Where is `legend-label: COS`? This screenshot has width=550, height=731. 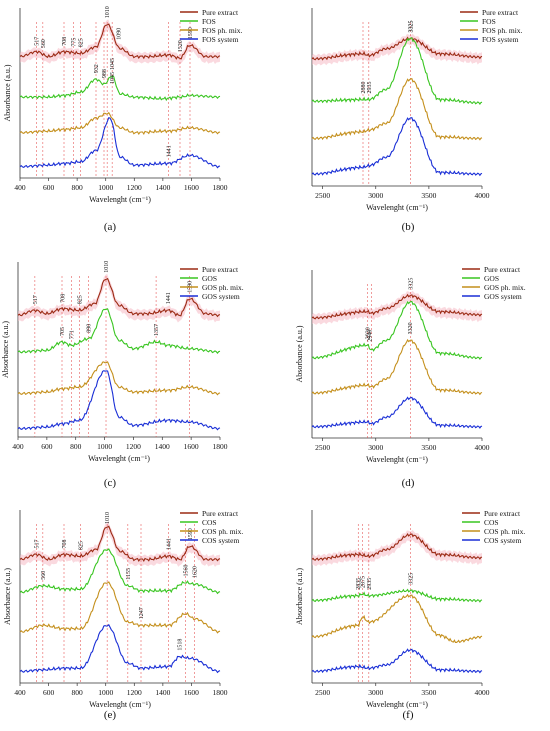
legend-label: COS is located at coordinates (491, 522).